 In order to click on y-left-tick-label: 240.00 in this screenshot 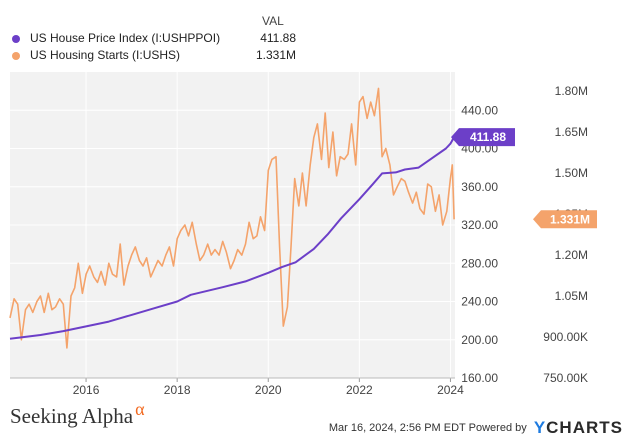, I will do `click(479, 302)`.